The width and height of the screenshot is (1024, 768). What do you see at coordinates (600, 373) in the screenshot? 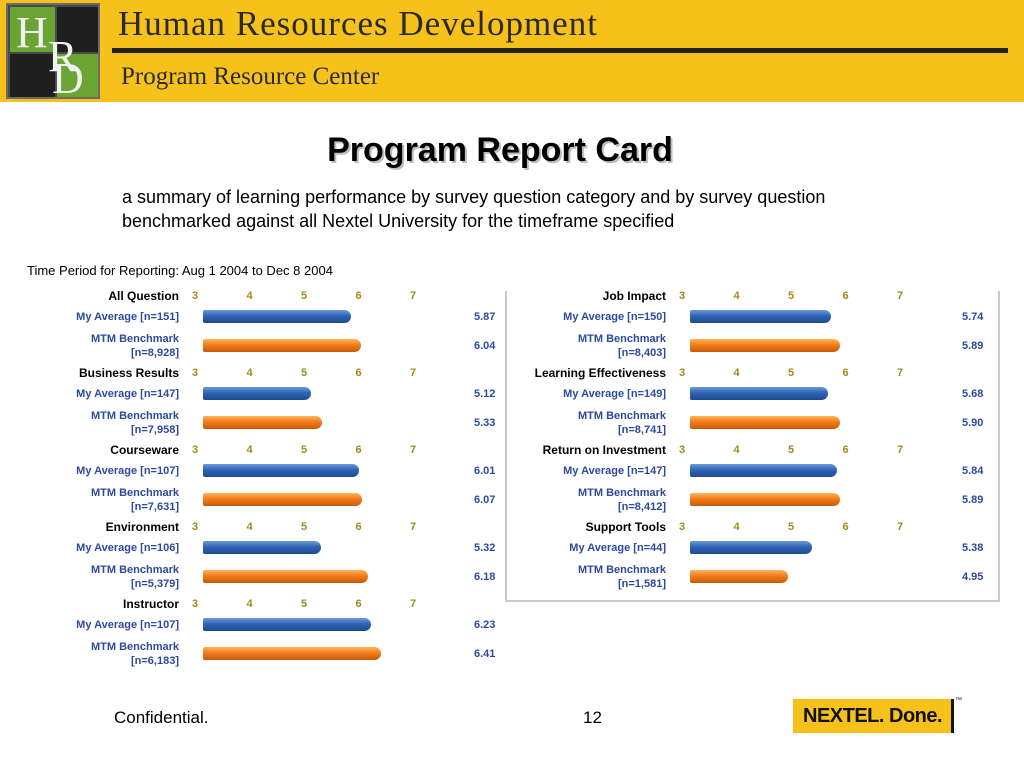
I see `category-label: Learning Effectiveness` at bounding box center [600, 373].